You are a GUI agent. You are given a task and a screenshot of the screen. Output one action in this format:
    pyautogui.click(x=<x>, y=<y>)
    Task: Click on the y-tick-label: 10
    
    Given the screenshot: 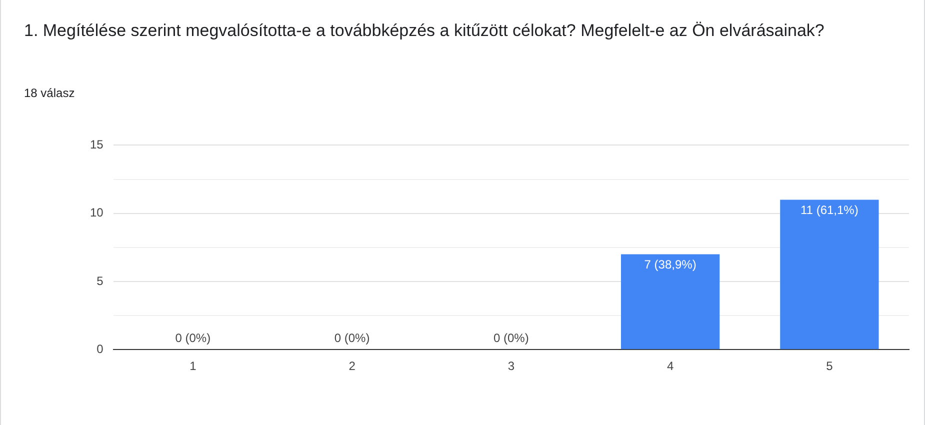 What is the action you would take?
    pyautogui.click(x=97, y=213)
    